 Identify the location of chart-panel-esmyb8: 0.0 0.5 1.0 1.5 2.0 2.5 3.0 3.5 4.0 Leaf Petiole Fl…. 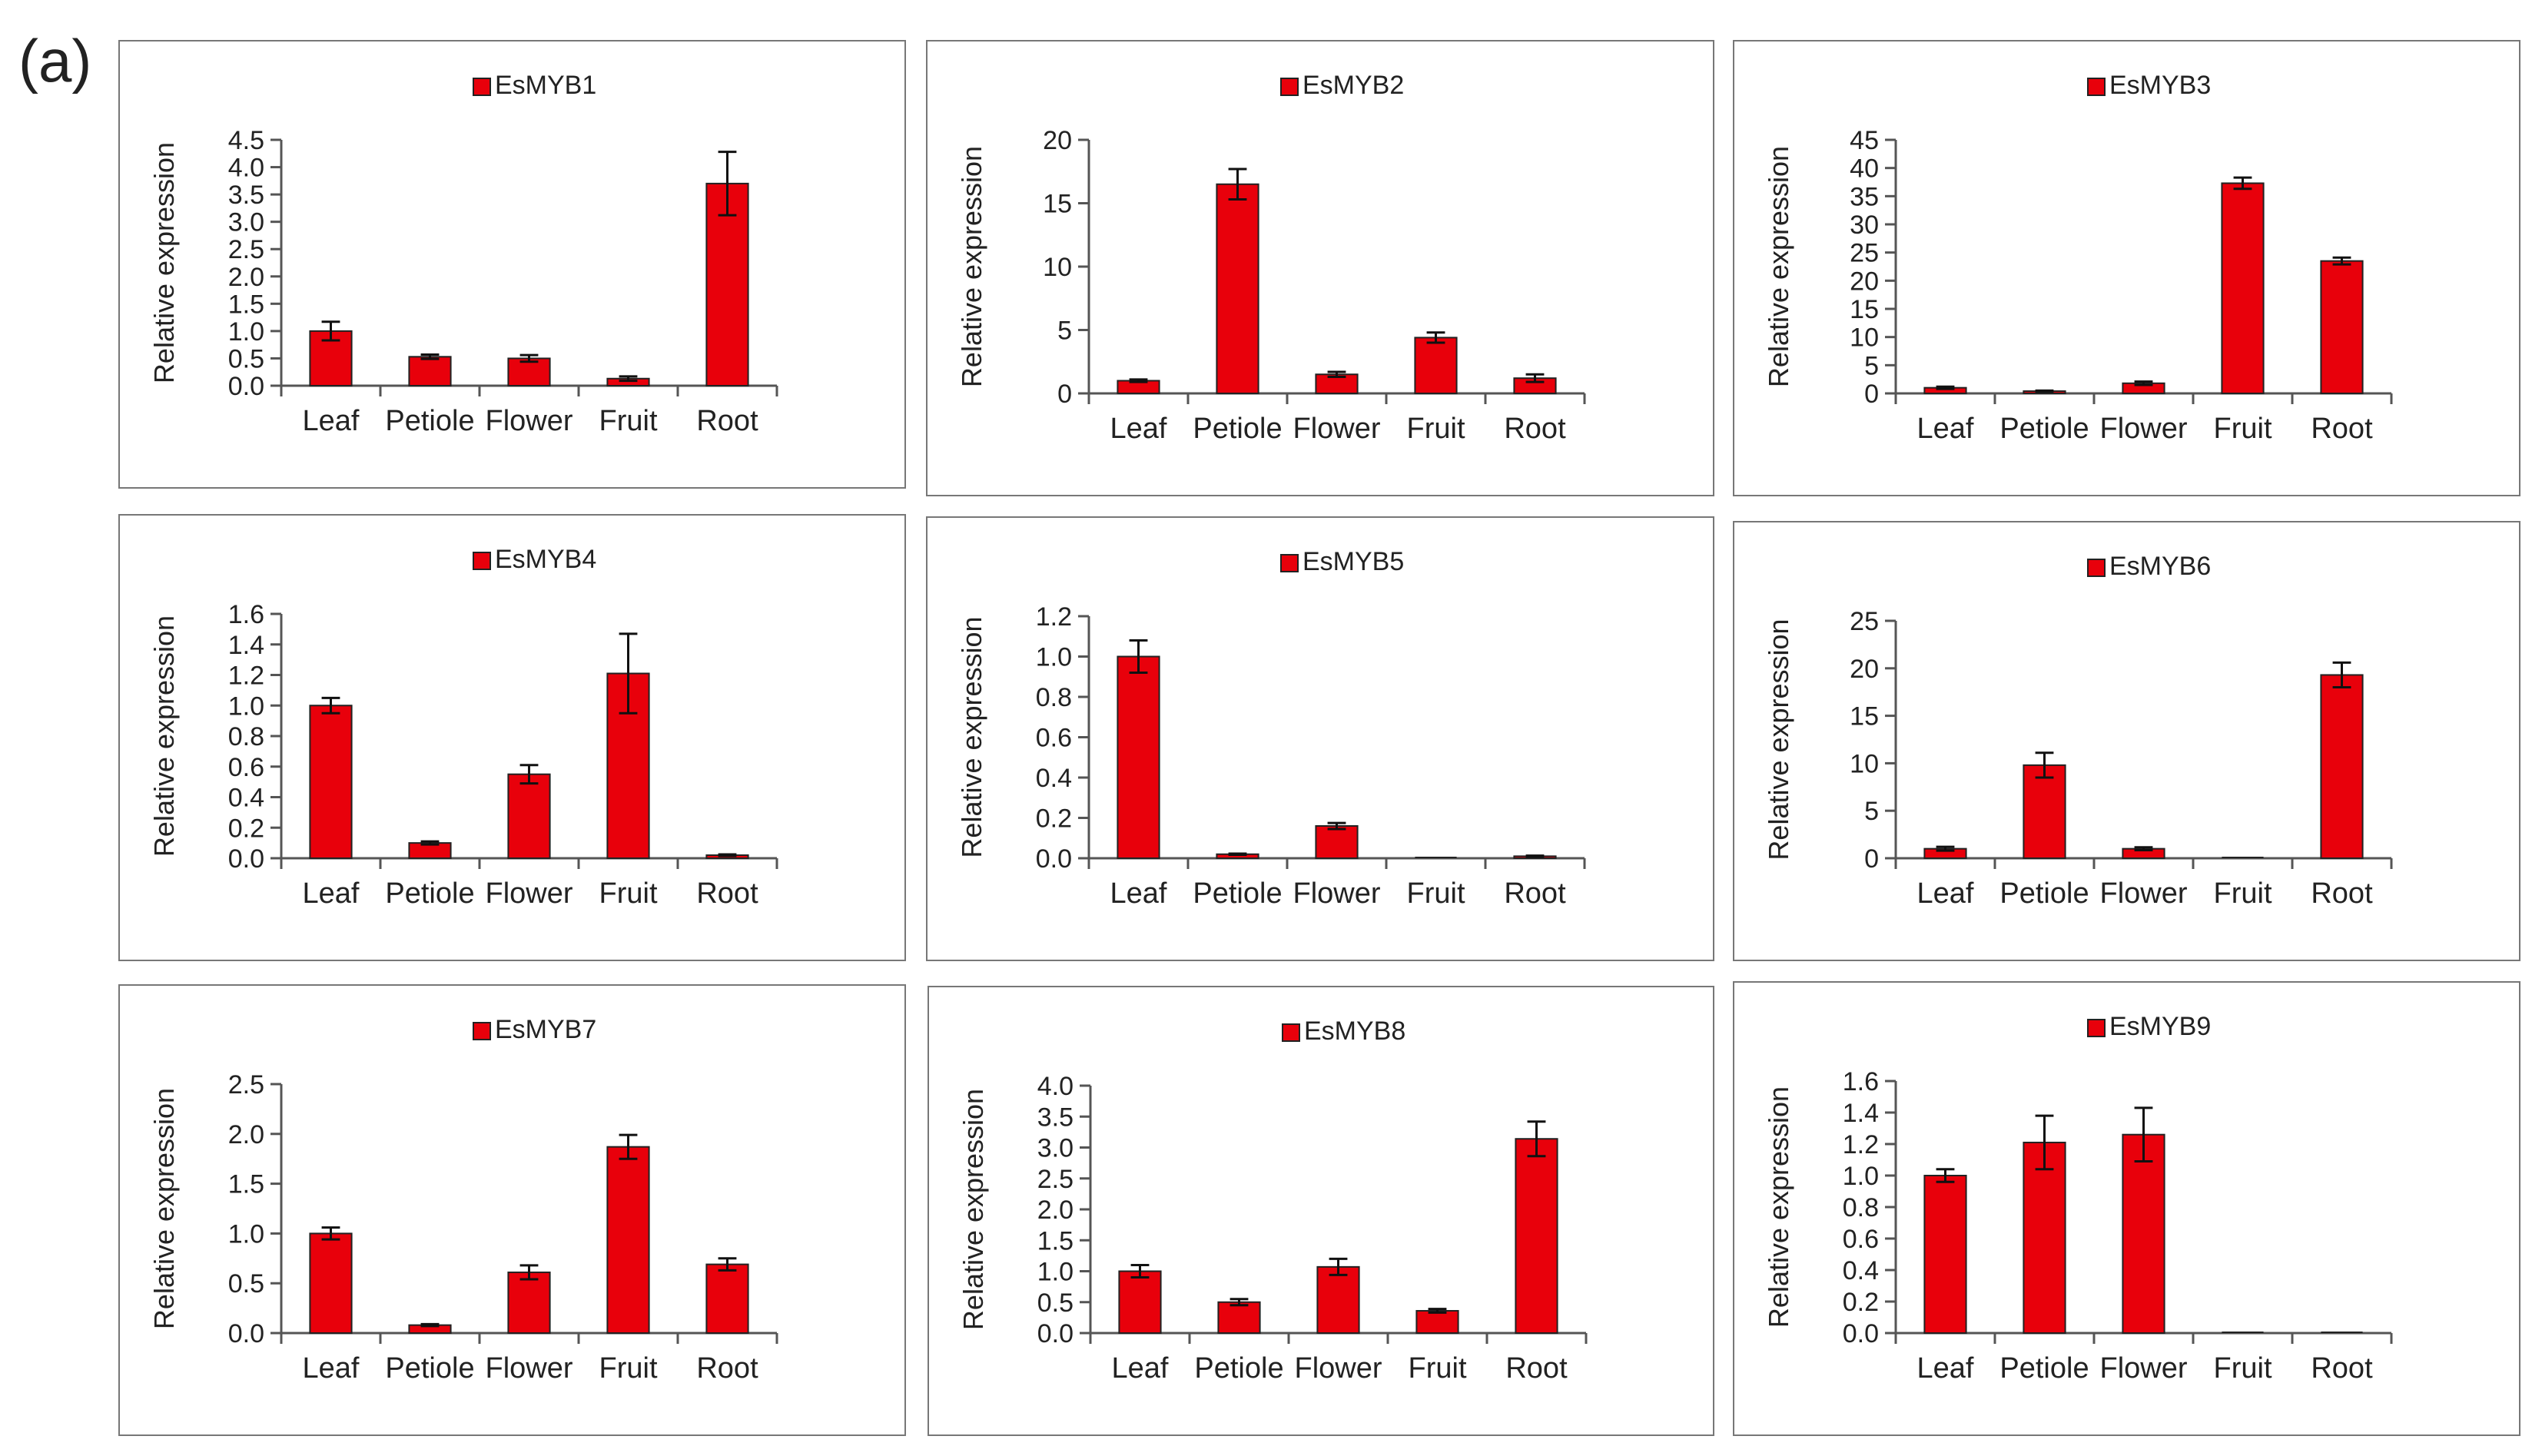
(1321, 1211).